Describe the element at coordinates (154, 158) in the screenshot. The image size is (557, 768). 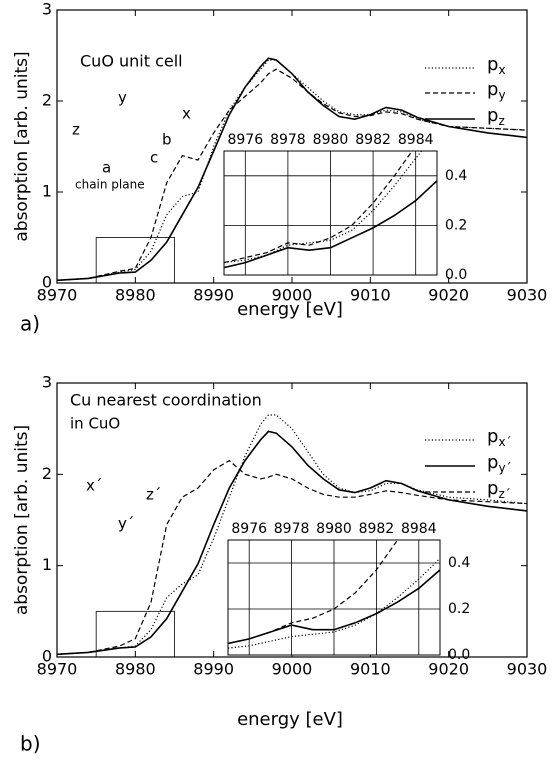
I see `annotation: c` at that location.